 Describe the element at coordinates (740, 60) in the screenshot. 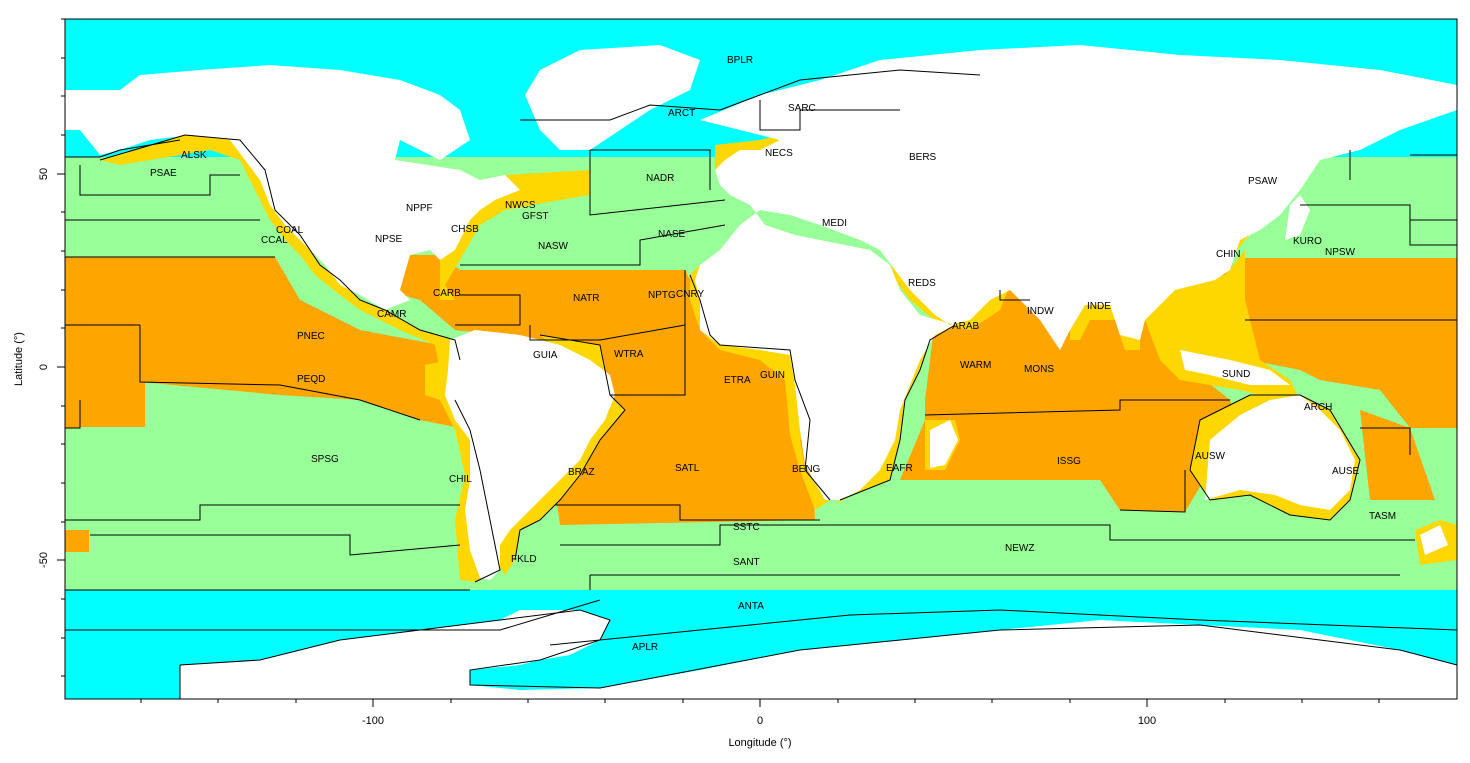

I see `label-bplr: BPLR` at that location.